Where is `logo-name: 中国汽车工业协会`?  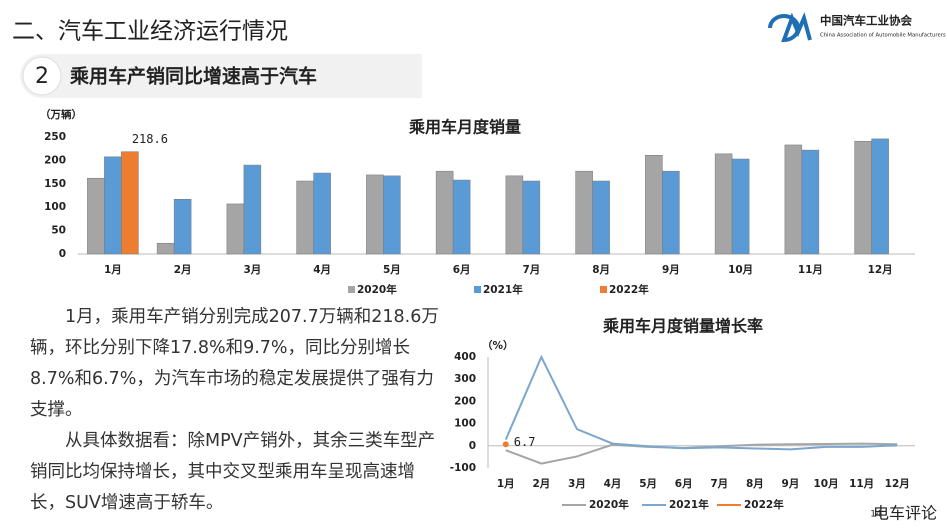 logo-name: 中国汽车工业协会 is located at coordinates (866, 21).